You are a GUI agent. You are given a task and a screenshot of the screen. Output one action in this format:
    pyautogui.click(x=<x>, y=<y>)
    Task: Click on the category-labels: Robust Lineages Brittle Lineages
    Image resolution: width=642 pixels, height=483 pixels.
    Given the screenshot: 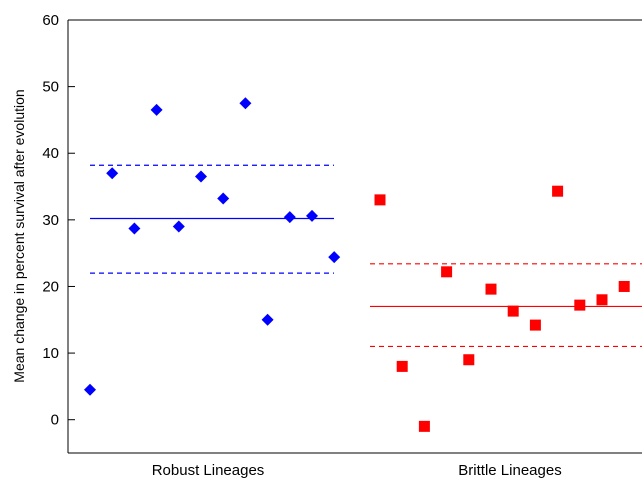 What is the action you would take?
    pyautogui.click(x=357, y=470)
    